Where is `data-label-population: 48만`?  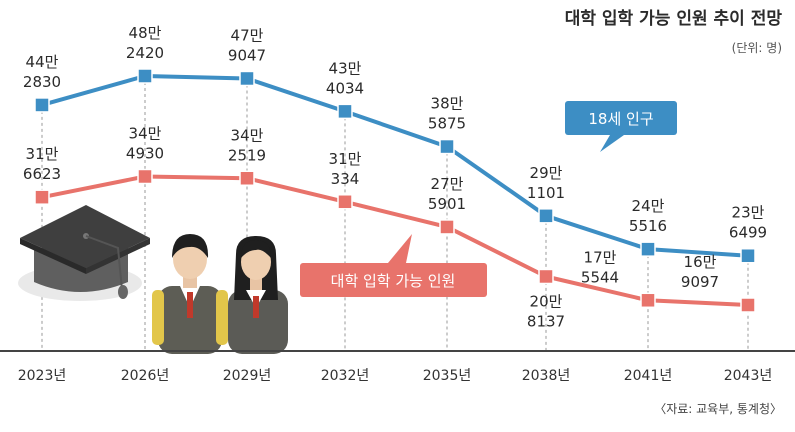
data-label-population: 48만 is located at coordinates (145, 33).